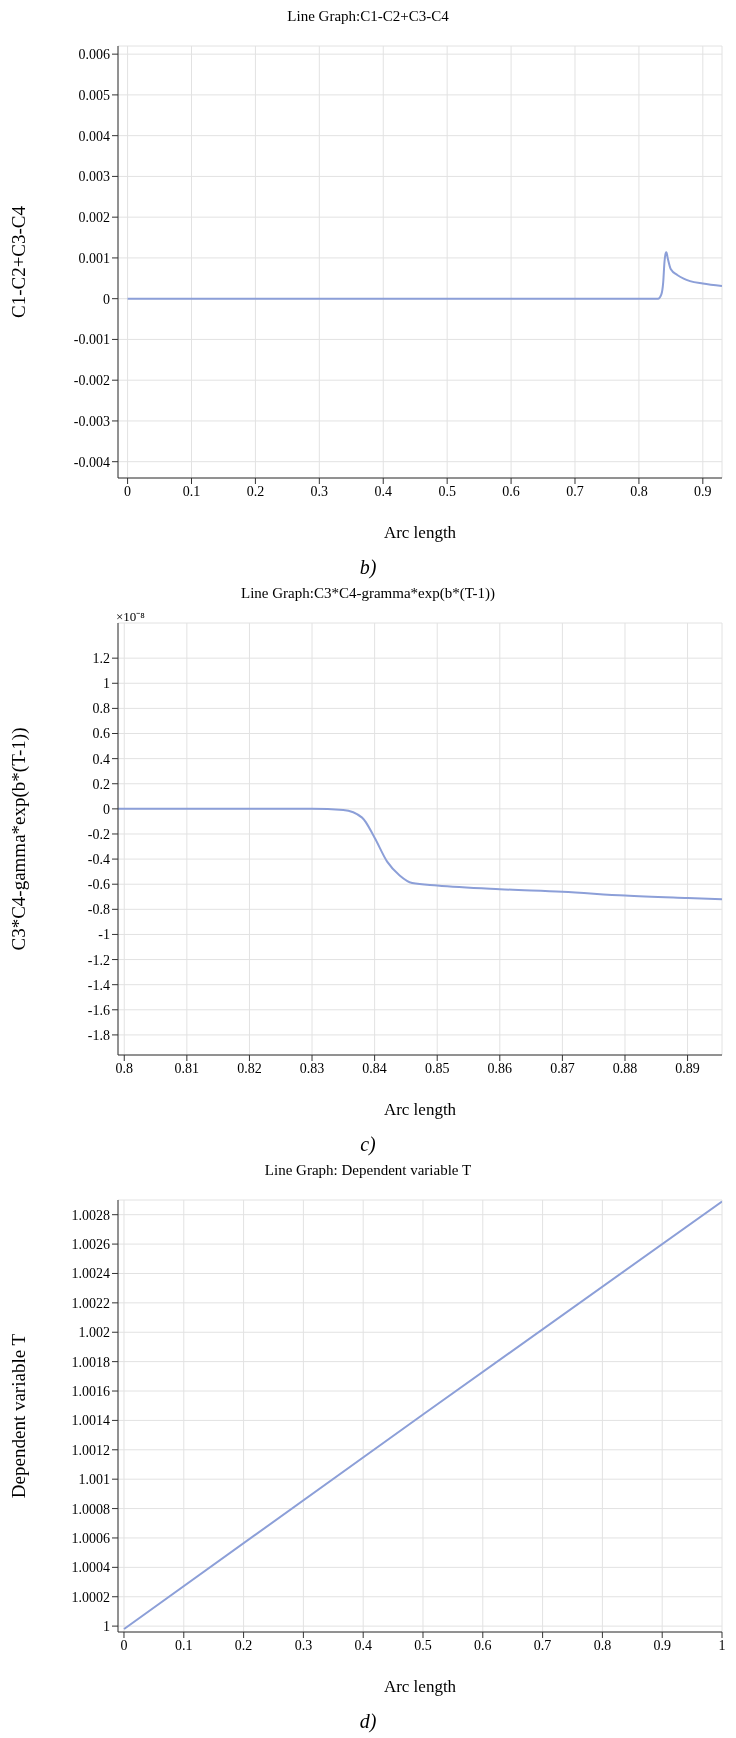 This screenshot has height=1738, width=736. What do you see at coordinates (91, 340) in the screenshot?
I see `y-tick-label: -0.001` at bounding box center [91, 340].